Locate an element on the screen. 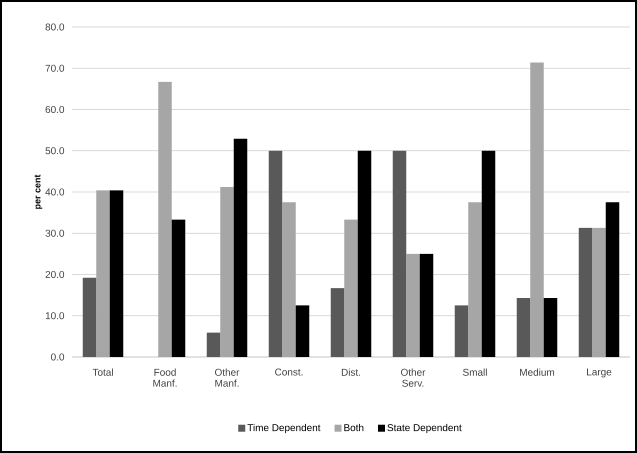  x-tick-label: Food Manf. is located at coordinates (165, 377).